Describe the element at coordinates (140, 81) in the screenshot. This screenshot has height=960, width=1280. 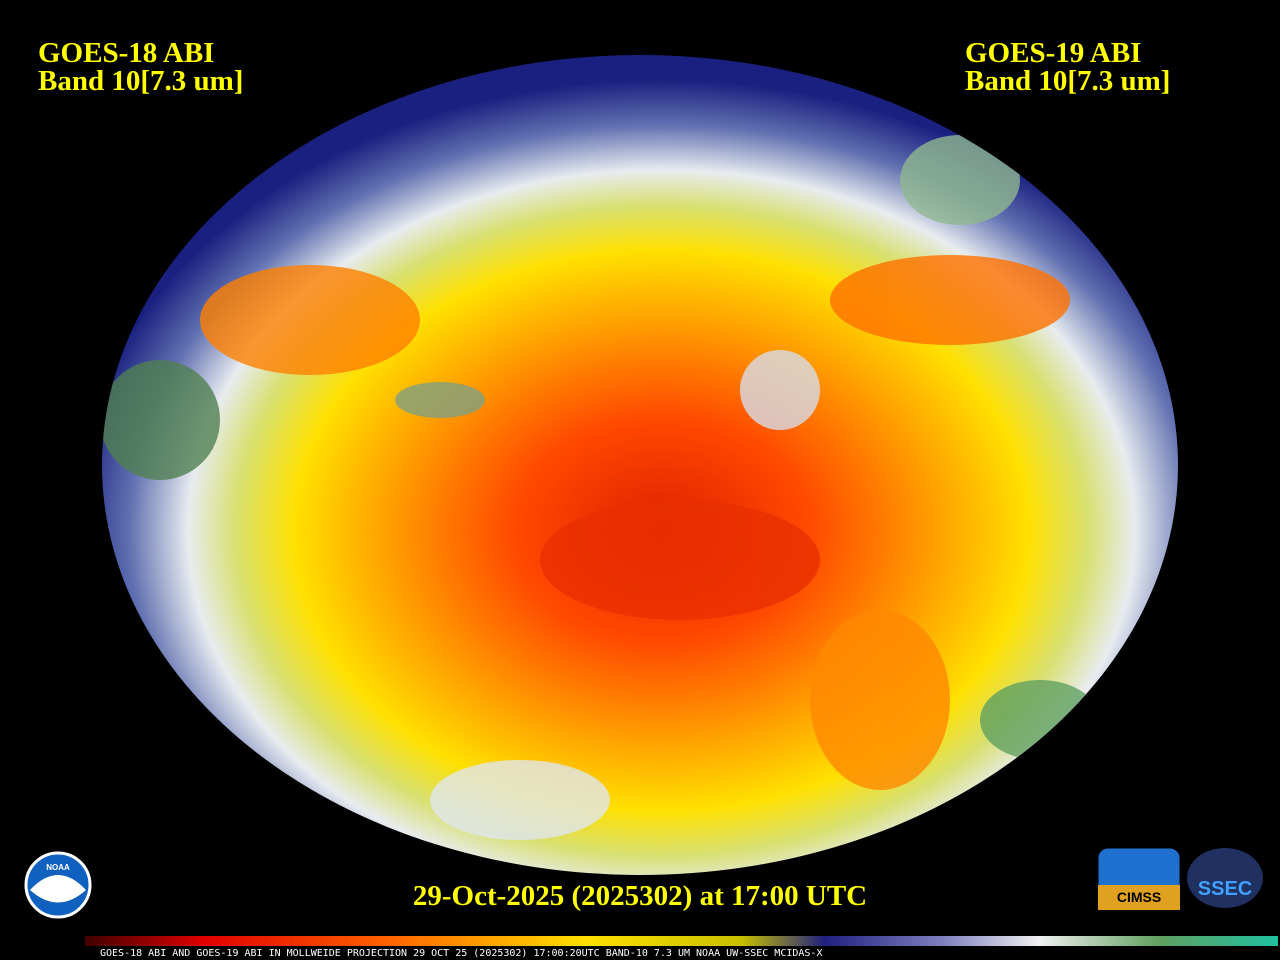
I see `left-band: Band 10[7.3 um]` at that location.